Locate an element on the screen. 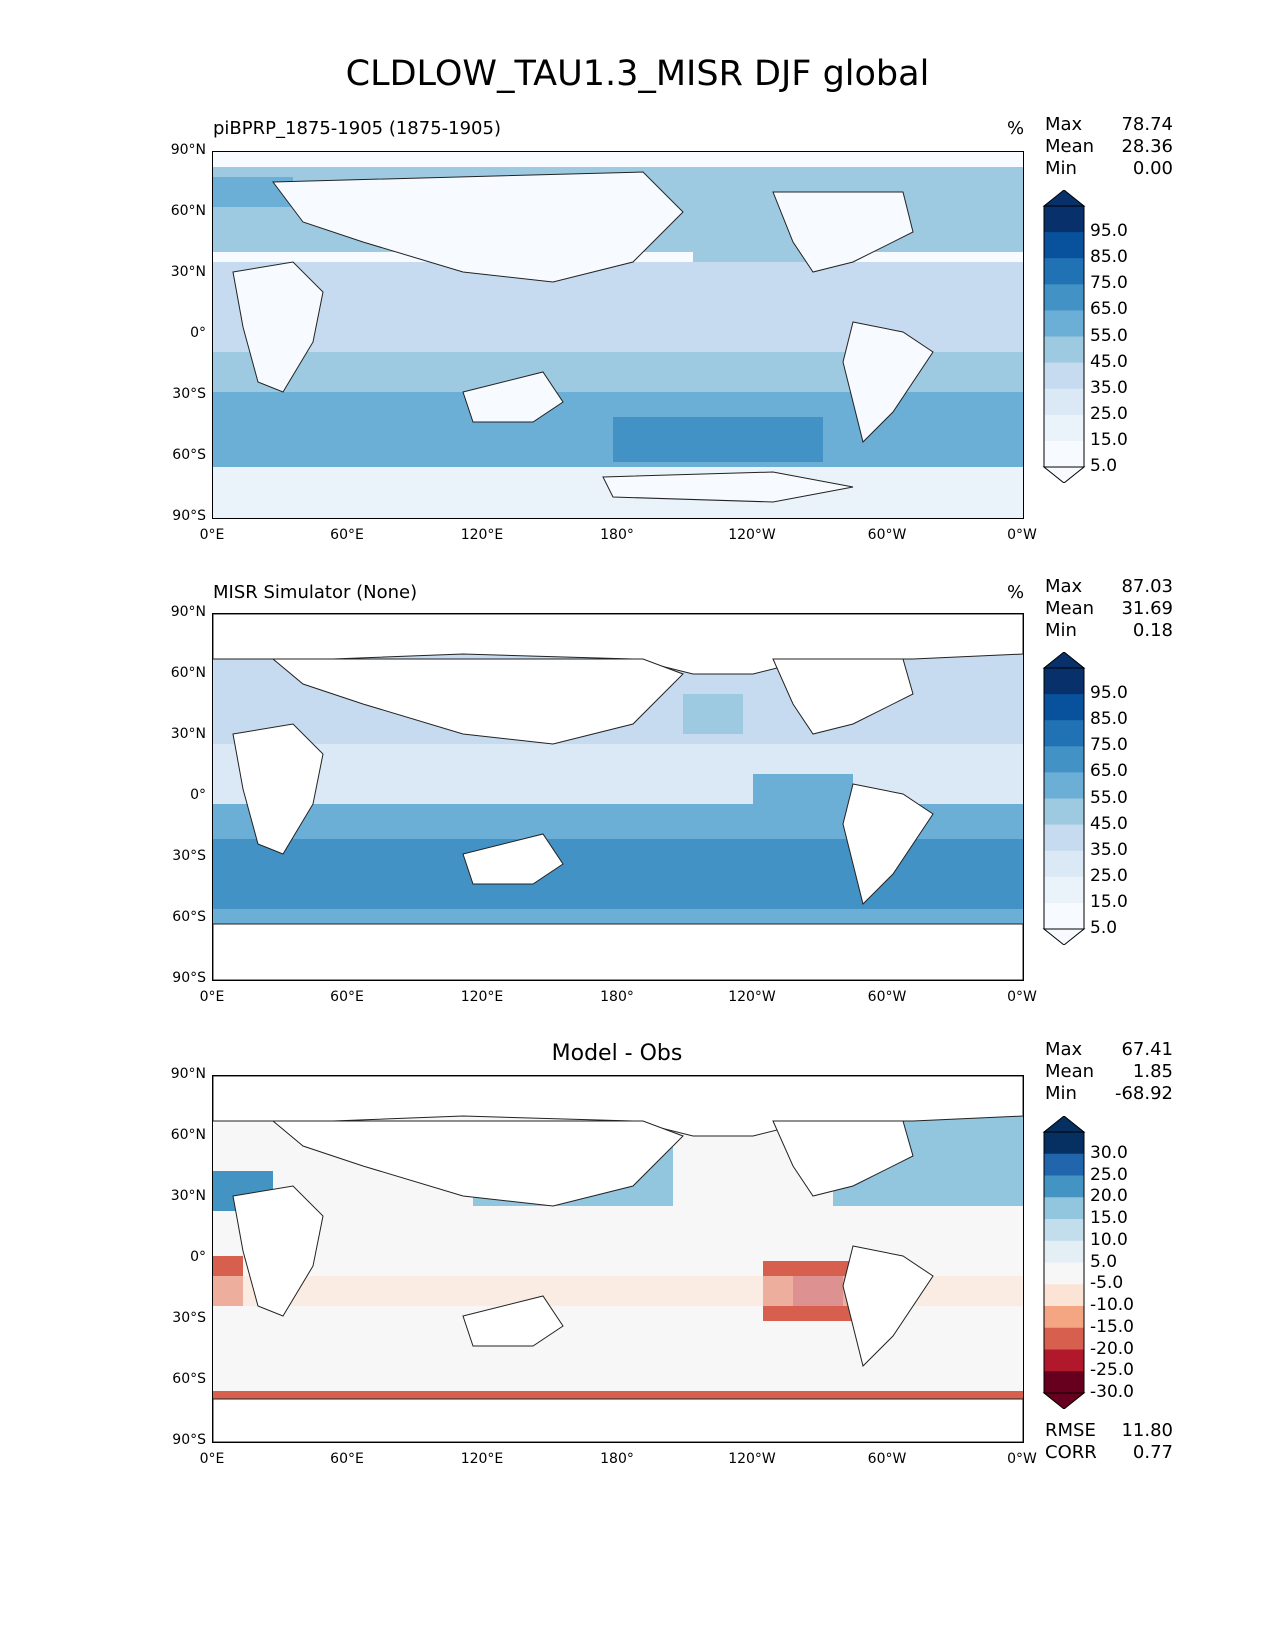 This screenshot has height=1650, width=1275. panel-2-units: % is located at coordinates (1016, 592).